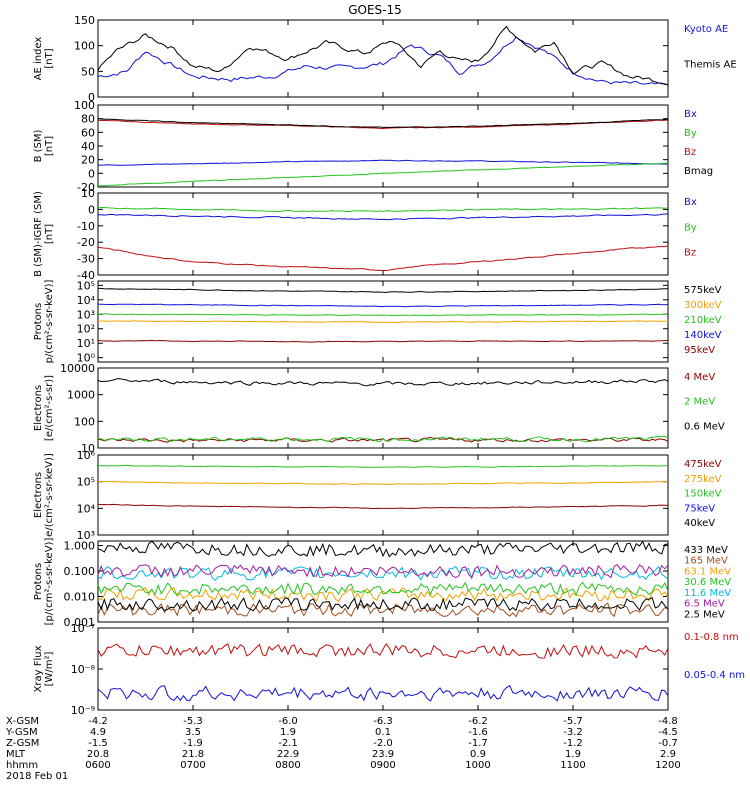 The height and width of the screenshot is (804, 750). I want to click on legend-entry: Bmag, so click(698, 171).